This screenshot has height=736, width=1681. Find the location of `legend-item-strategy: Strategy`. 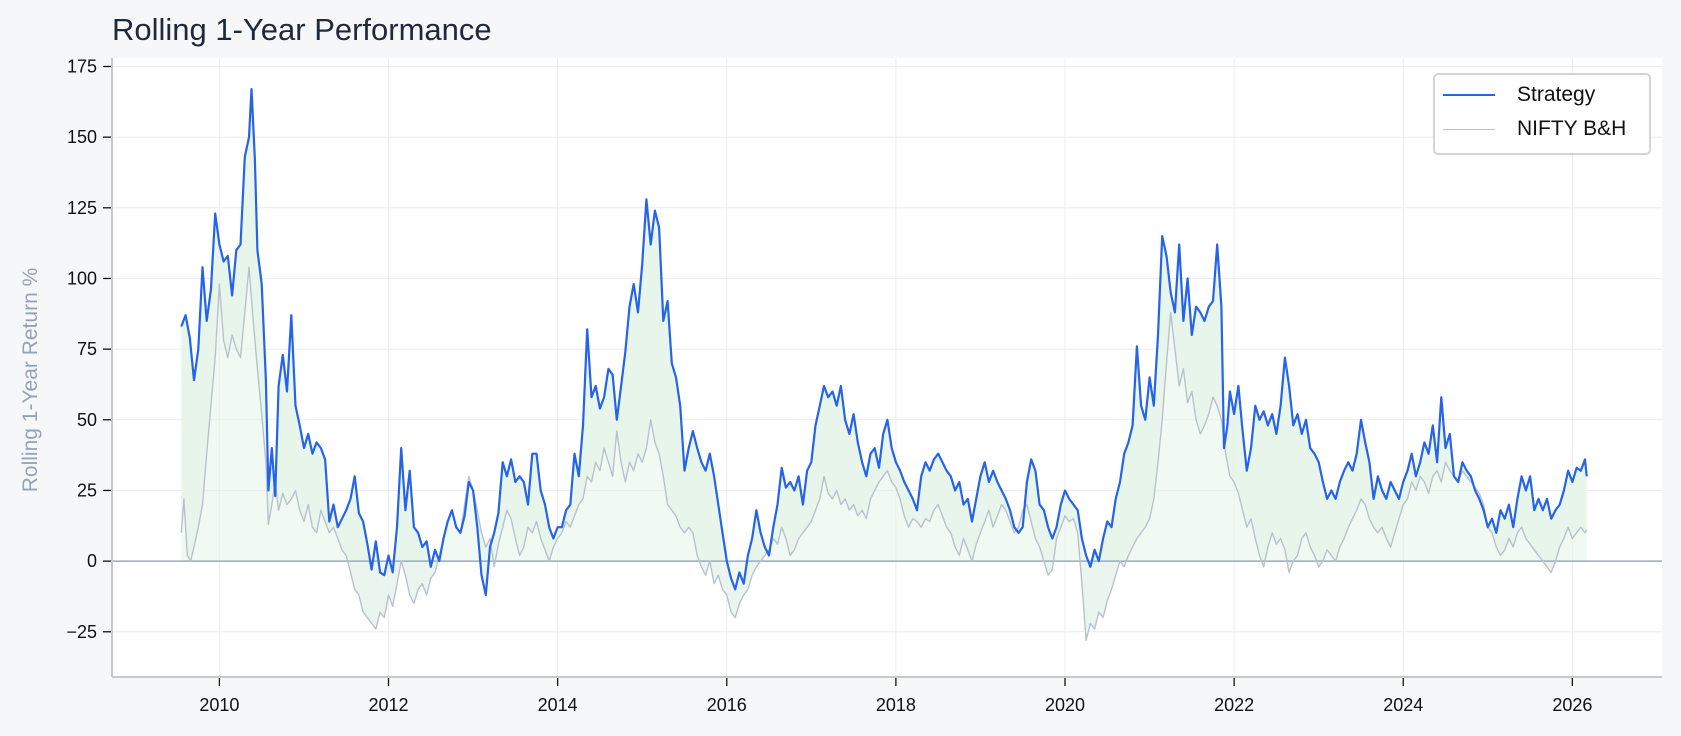

legend-item-strategy: Strategy is located at coordinates (1519, 95).